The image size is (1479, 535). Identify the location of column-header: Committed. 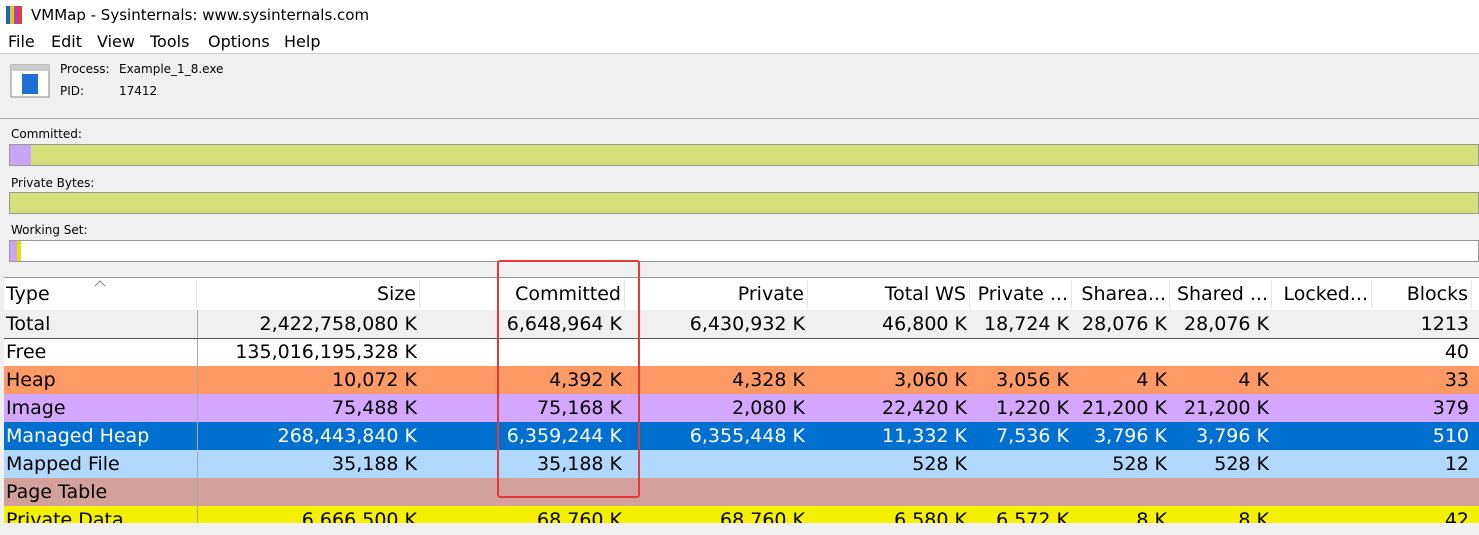
(522, 294).